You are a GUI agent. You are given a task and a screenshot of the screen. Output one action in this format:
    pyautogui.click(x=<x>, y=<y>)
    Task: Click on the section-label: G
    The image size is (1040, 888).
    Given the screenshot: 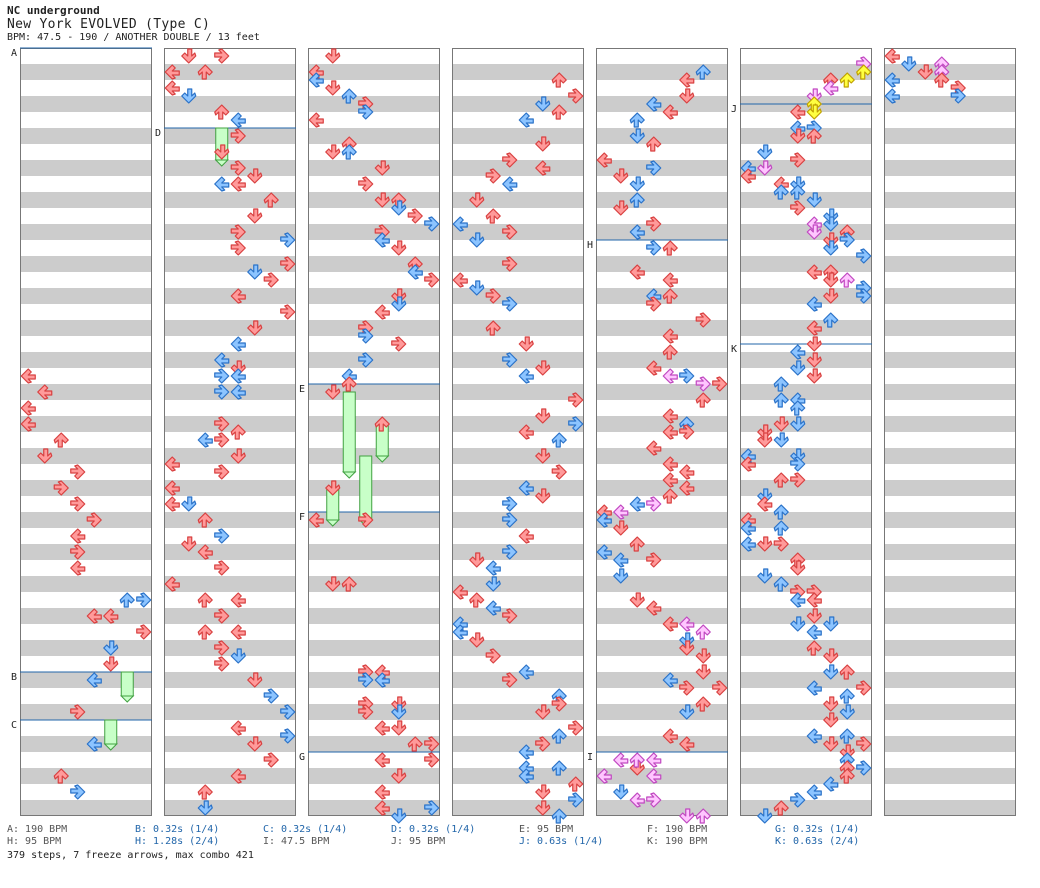 What is the action you would take?
    pyautogui.click(x=302, y=757)
    